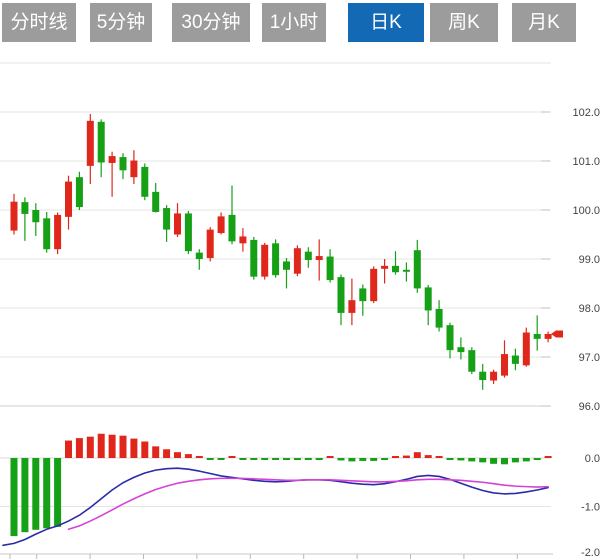  Describe the element at coordinates (294, 22) in the screenshot. I see `tab-1hour: 1小时` at that location.